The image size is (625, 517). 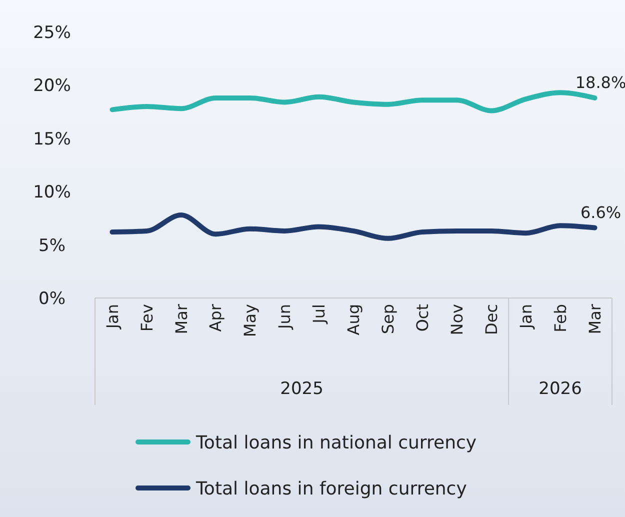 I want to click on x-tick-label: Sep, so click(x=388, y=319).